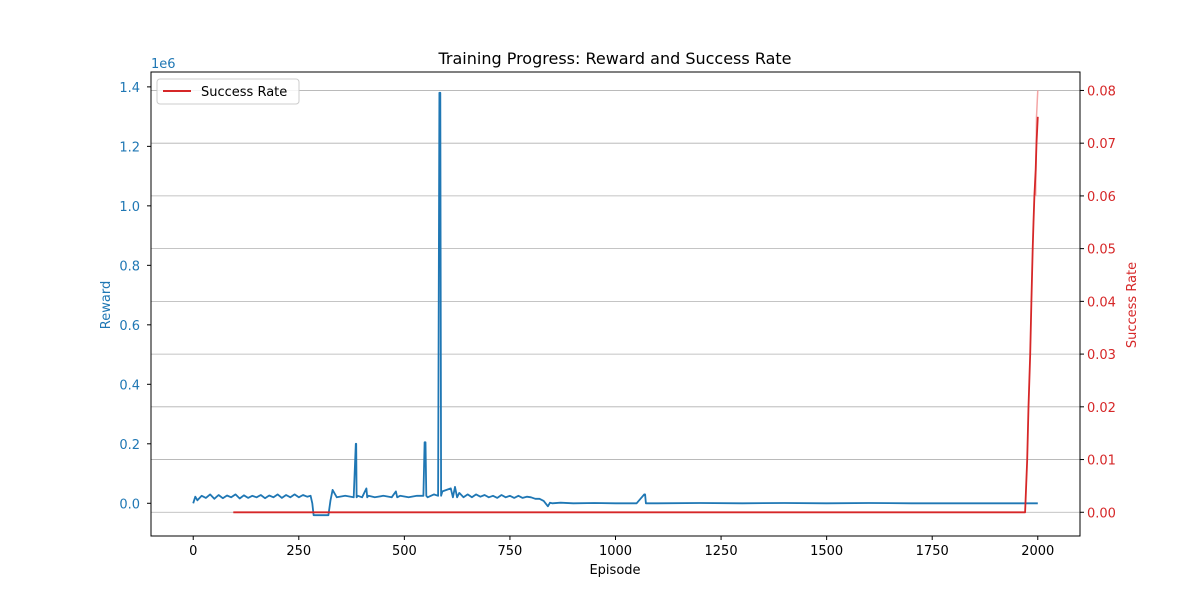 The height and width of the screenshot is (600, 1200). Describe the element at coordinates (1132, 305) in the screenshot. I see `y-right-axis-label: Success Rate` at that location.